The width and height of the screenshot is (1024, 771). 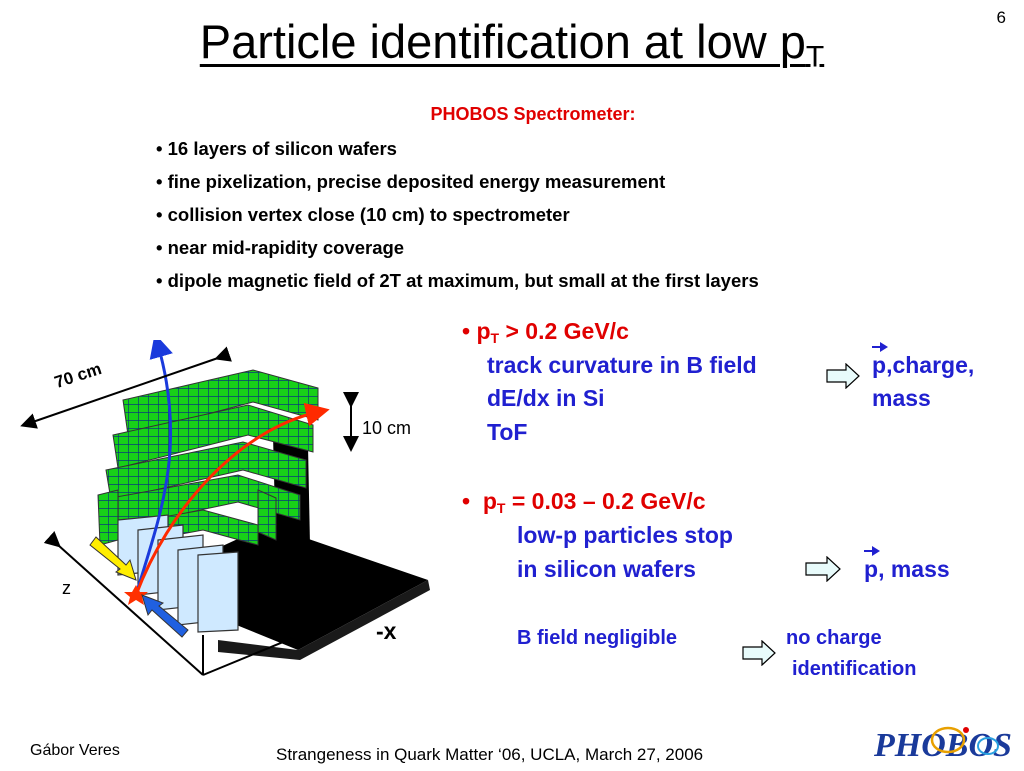 What do you see at coordinates (597, 638) in the screenshot?
I see `b-field-note: B field negligible` at bounding box center [597, 638].